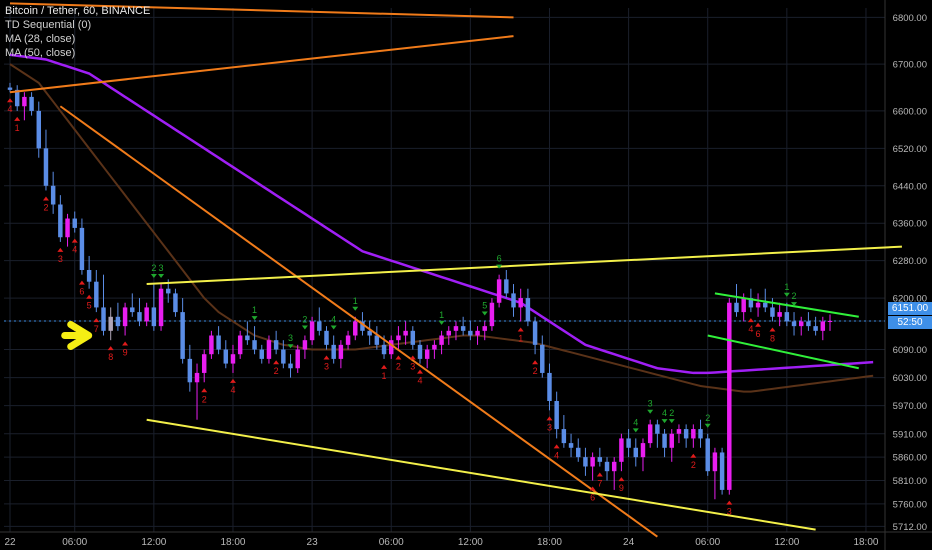 The height and width of the screenshot is (550, 932). I want to click on price-tick-label: 5810.00, so click(910, 481).